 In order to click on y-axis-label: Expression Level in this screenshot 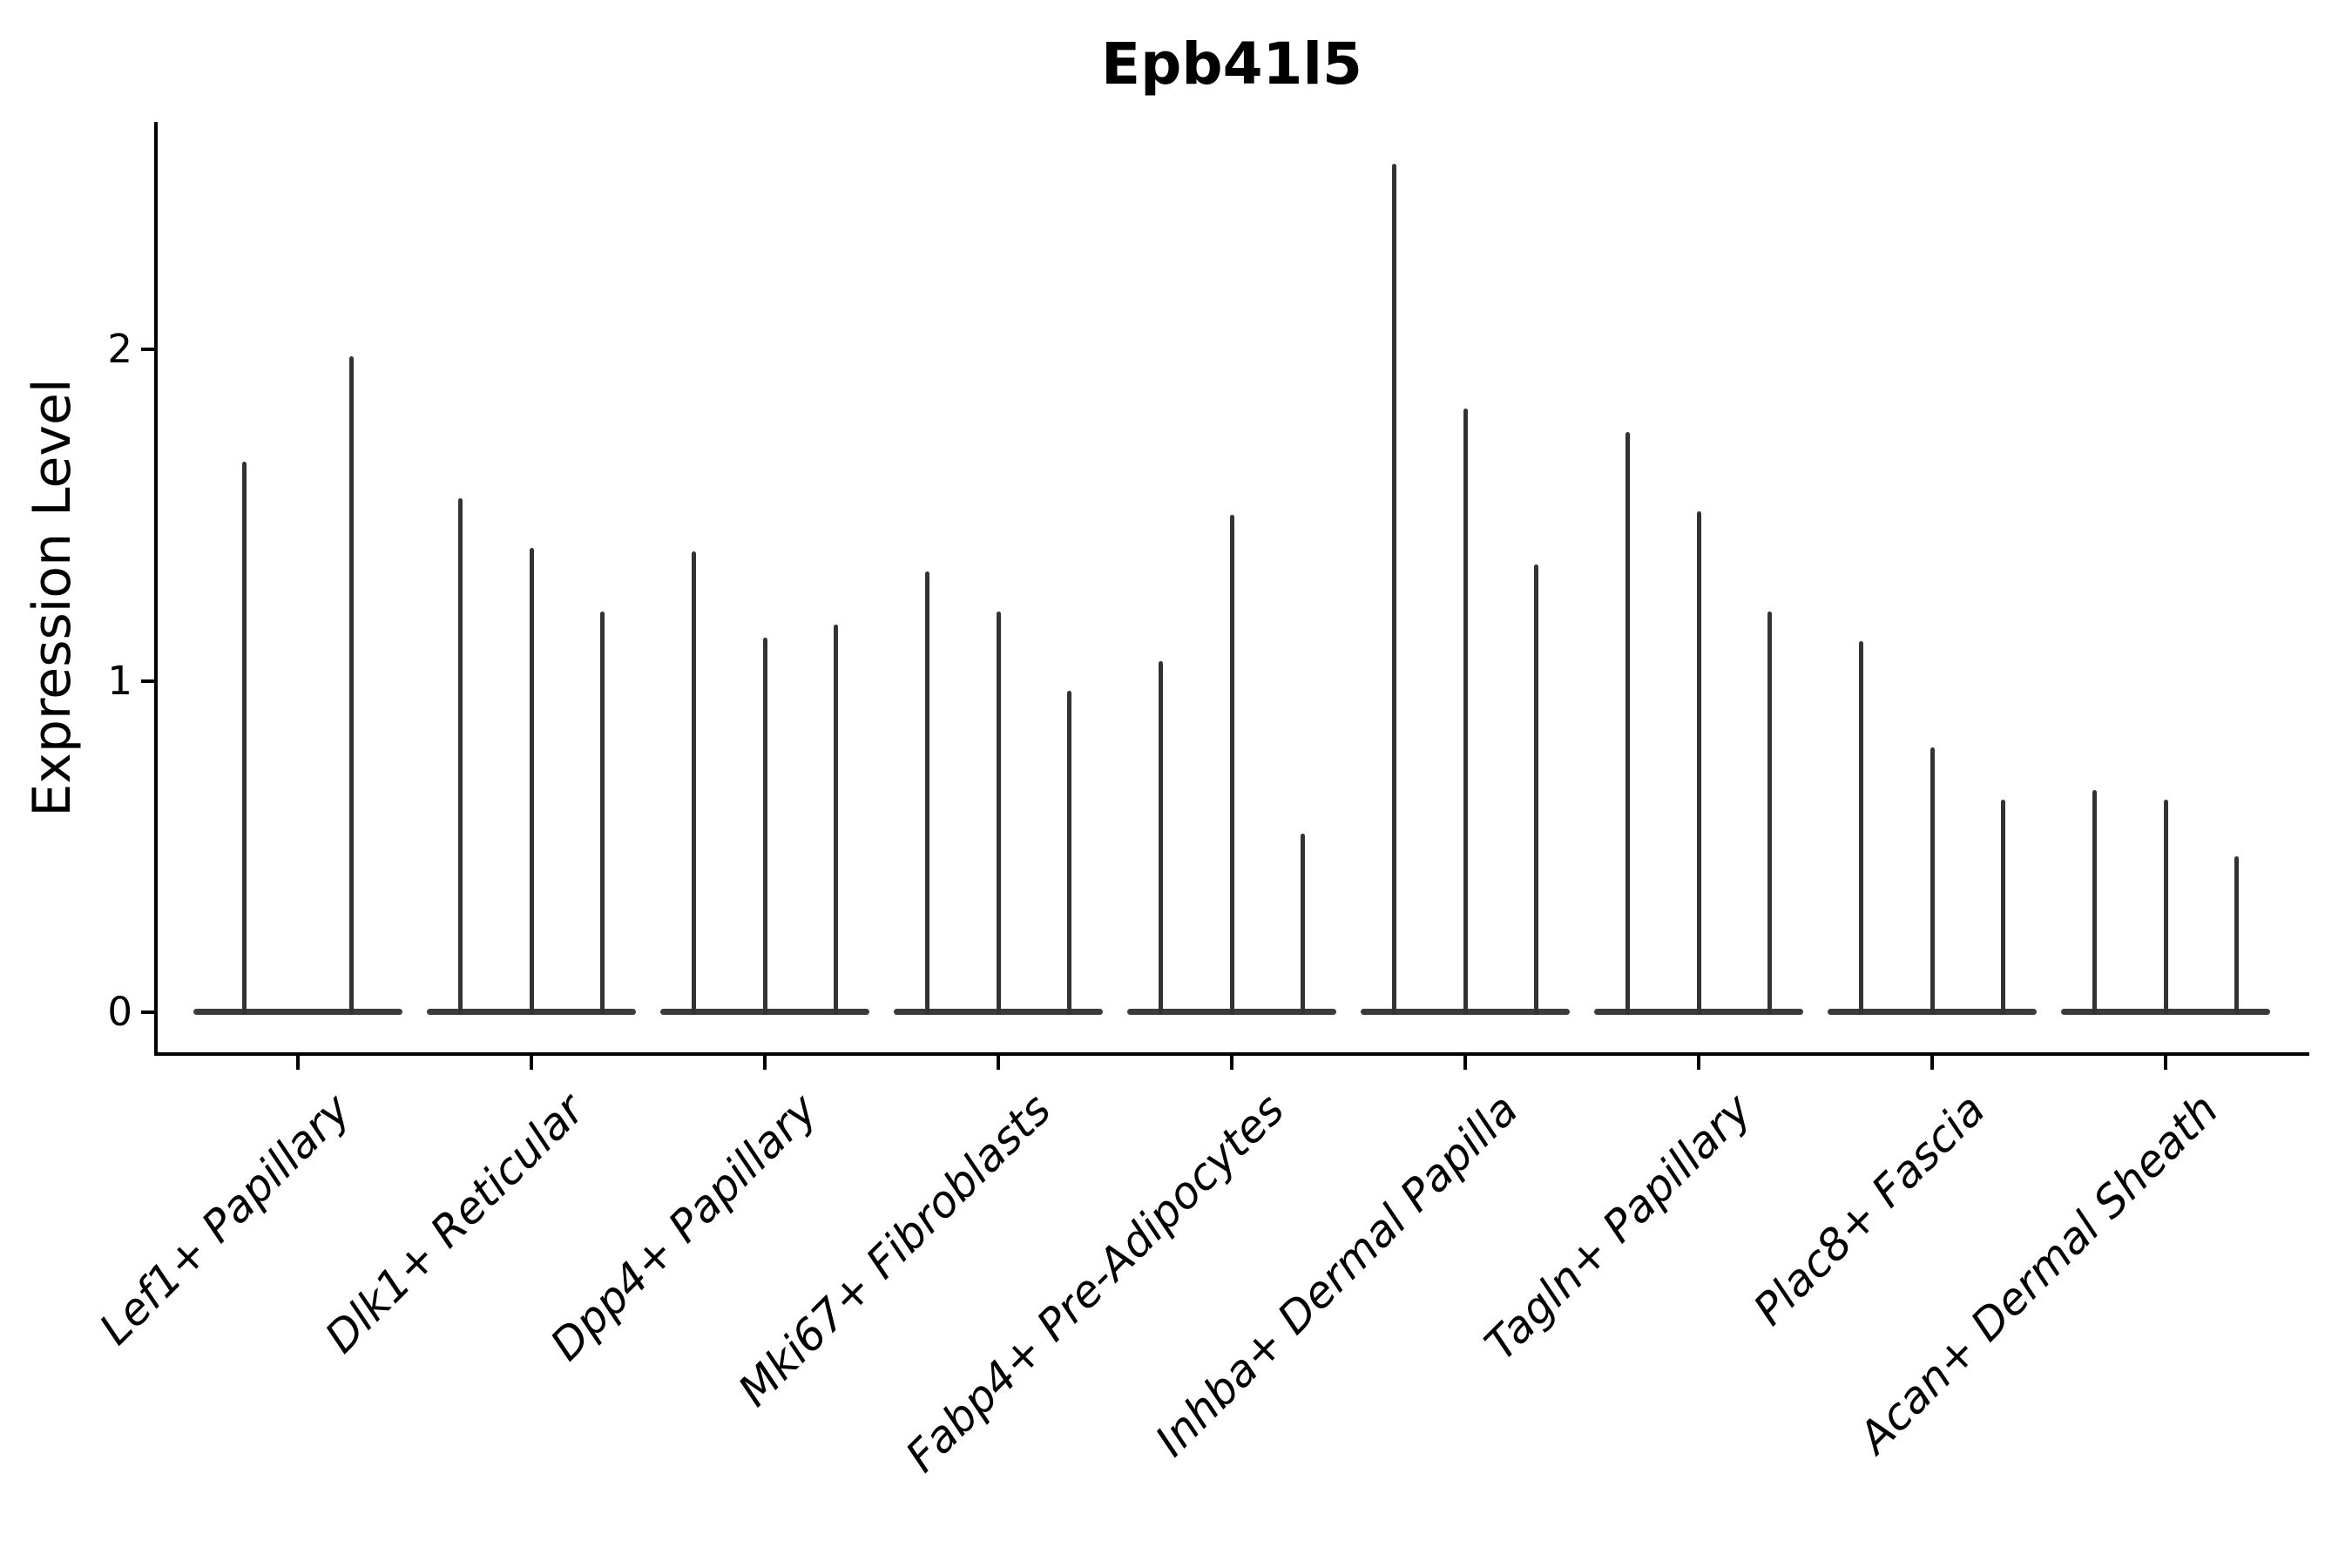, I will do `click(52, 597)`.